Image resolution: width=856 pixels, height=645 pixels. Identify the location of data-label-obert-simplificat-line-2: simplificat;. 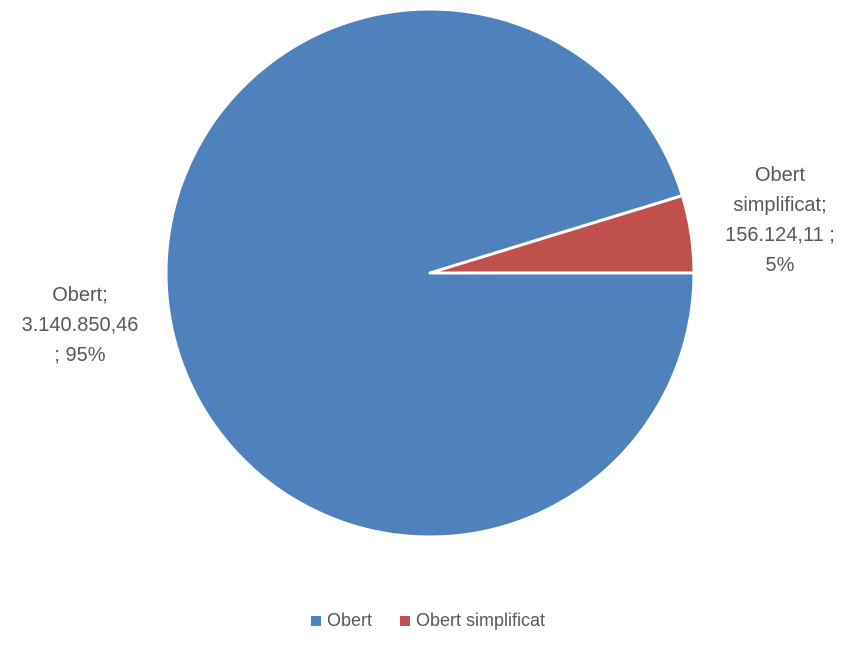
(780, 205).